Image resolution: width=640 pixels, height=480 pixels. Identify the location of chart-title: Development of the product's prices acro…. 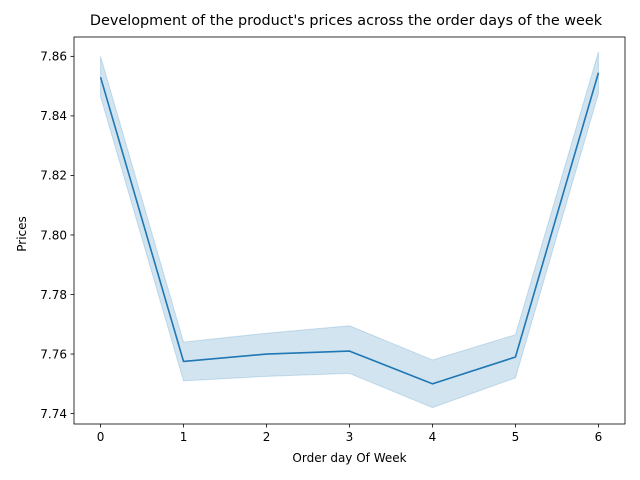
(346, 21).